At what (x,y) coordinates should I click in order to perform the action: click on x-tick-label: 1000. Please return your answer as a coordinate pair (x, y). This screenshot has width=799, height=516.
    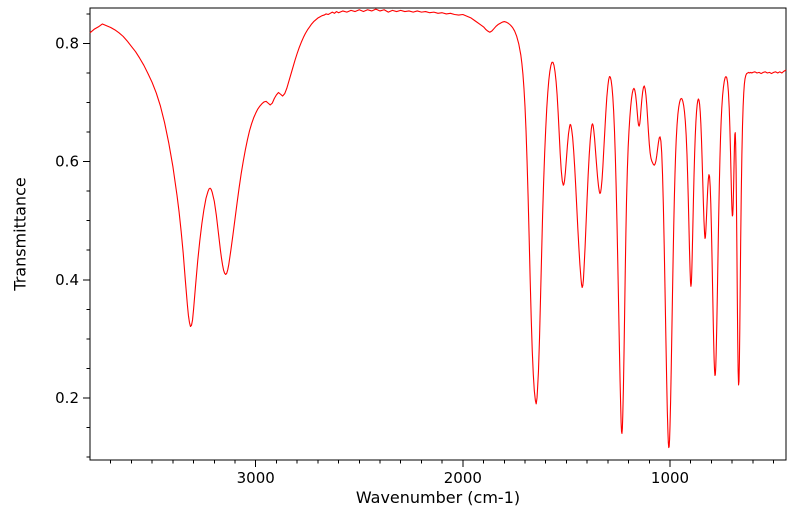
    Looking at the image, I should click on (670, 478).